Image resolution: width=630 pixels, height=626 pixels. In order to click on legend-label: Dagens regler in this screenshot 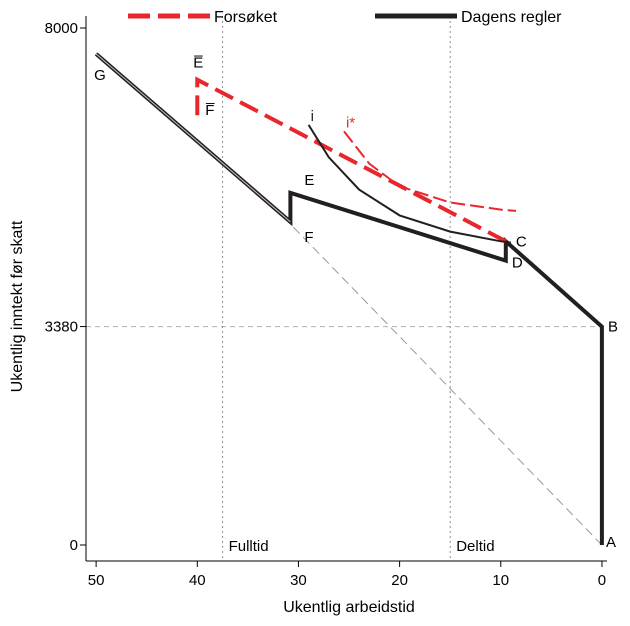, I will do `click(511, 17)`.